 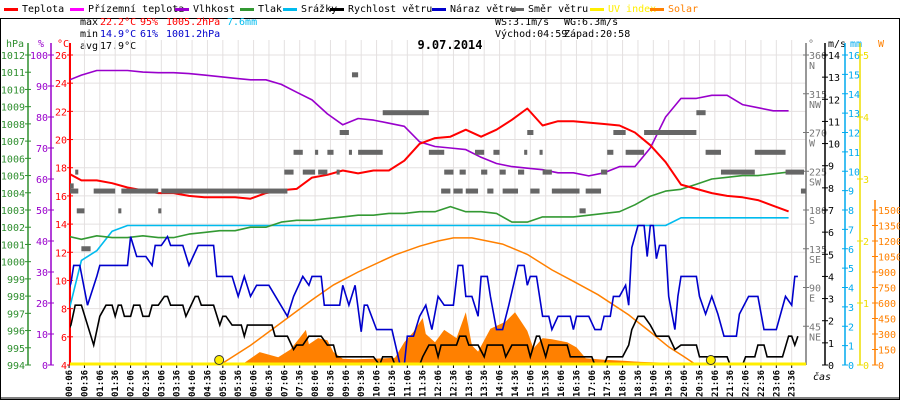 What do you see at coordinates (64, 310) in the screenshot?
I see `axis-tick-label: 8` at bounding box center [64, 310].